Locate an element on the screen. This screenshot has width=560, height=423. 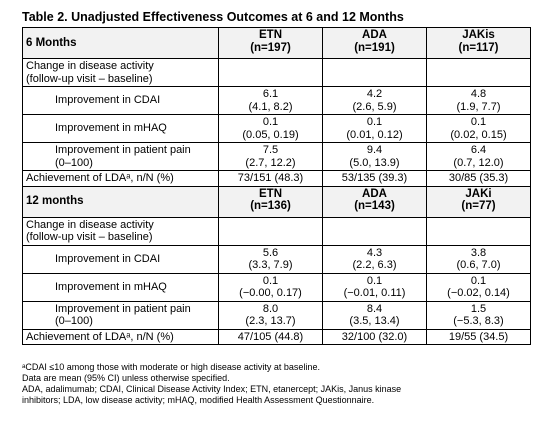
value-line: 6.1 is located at coordinates (270, 94).